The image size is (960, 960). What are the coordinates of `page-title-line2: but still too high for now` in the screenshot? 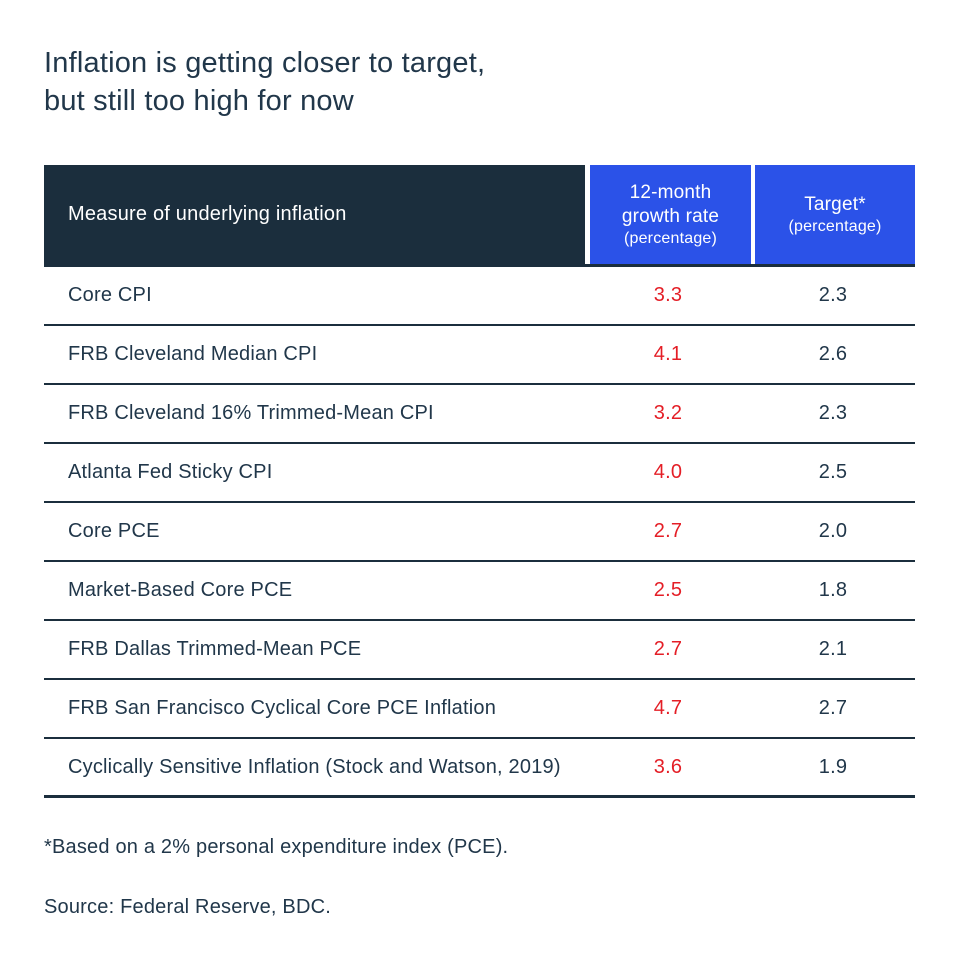 It's located at (199, 101).